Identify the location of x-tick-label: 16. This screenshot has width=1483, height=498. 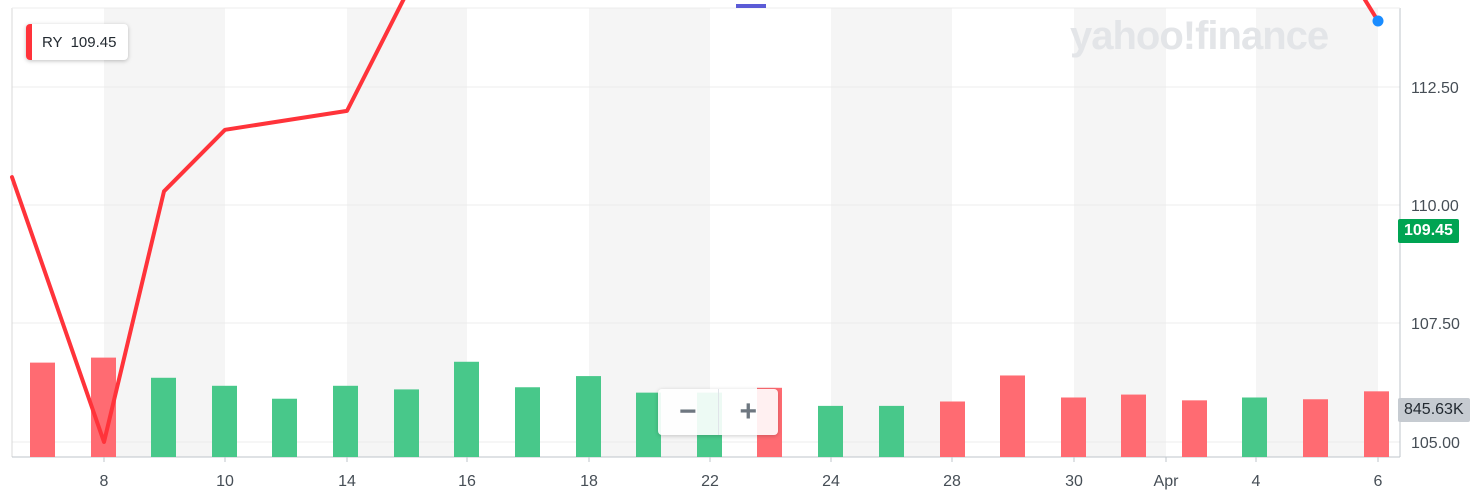
(467, 481).